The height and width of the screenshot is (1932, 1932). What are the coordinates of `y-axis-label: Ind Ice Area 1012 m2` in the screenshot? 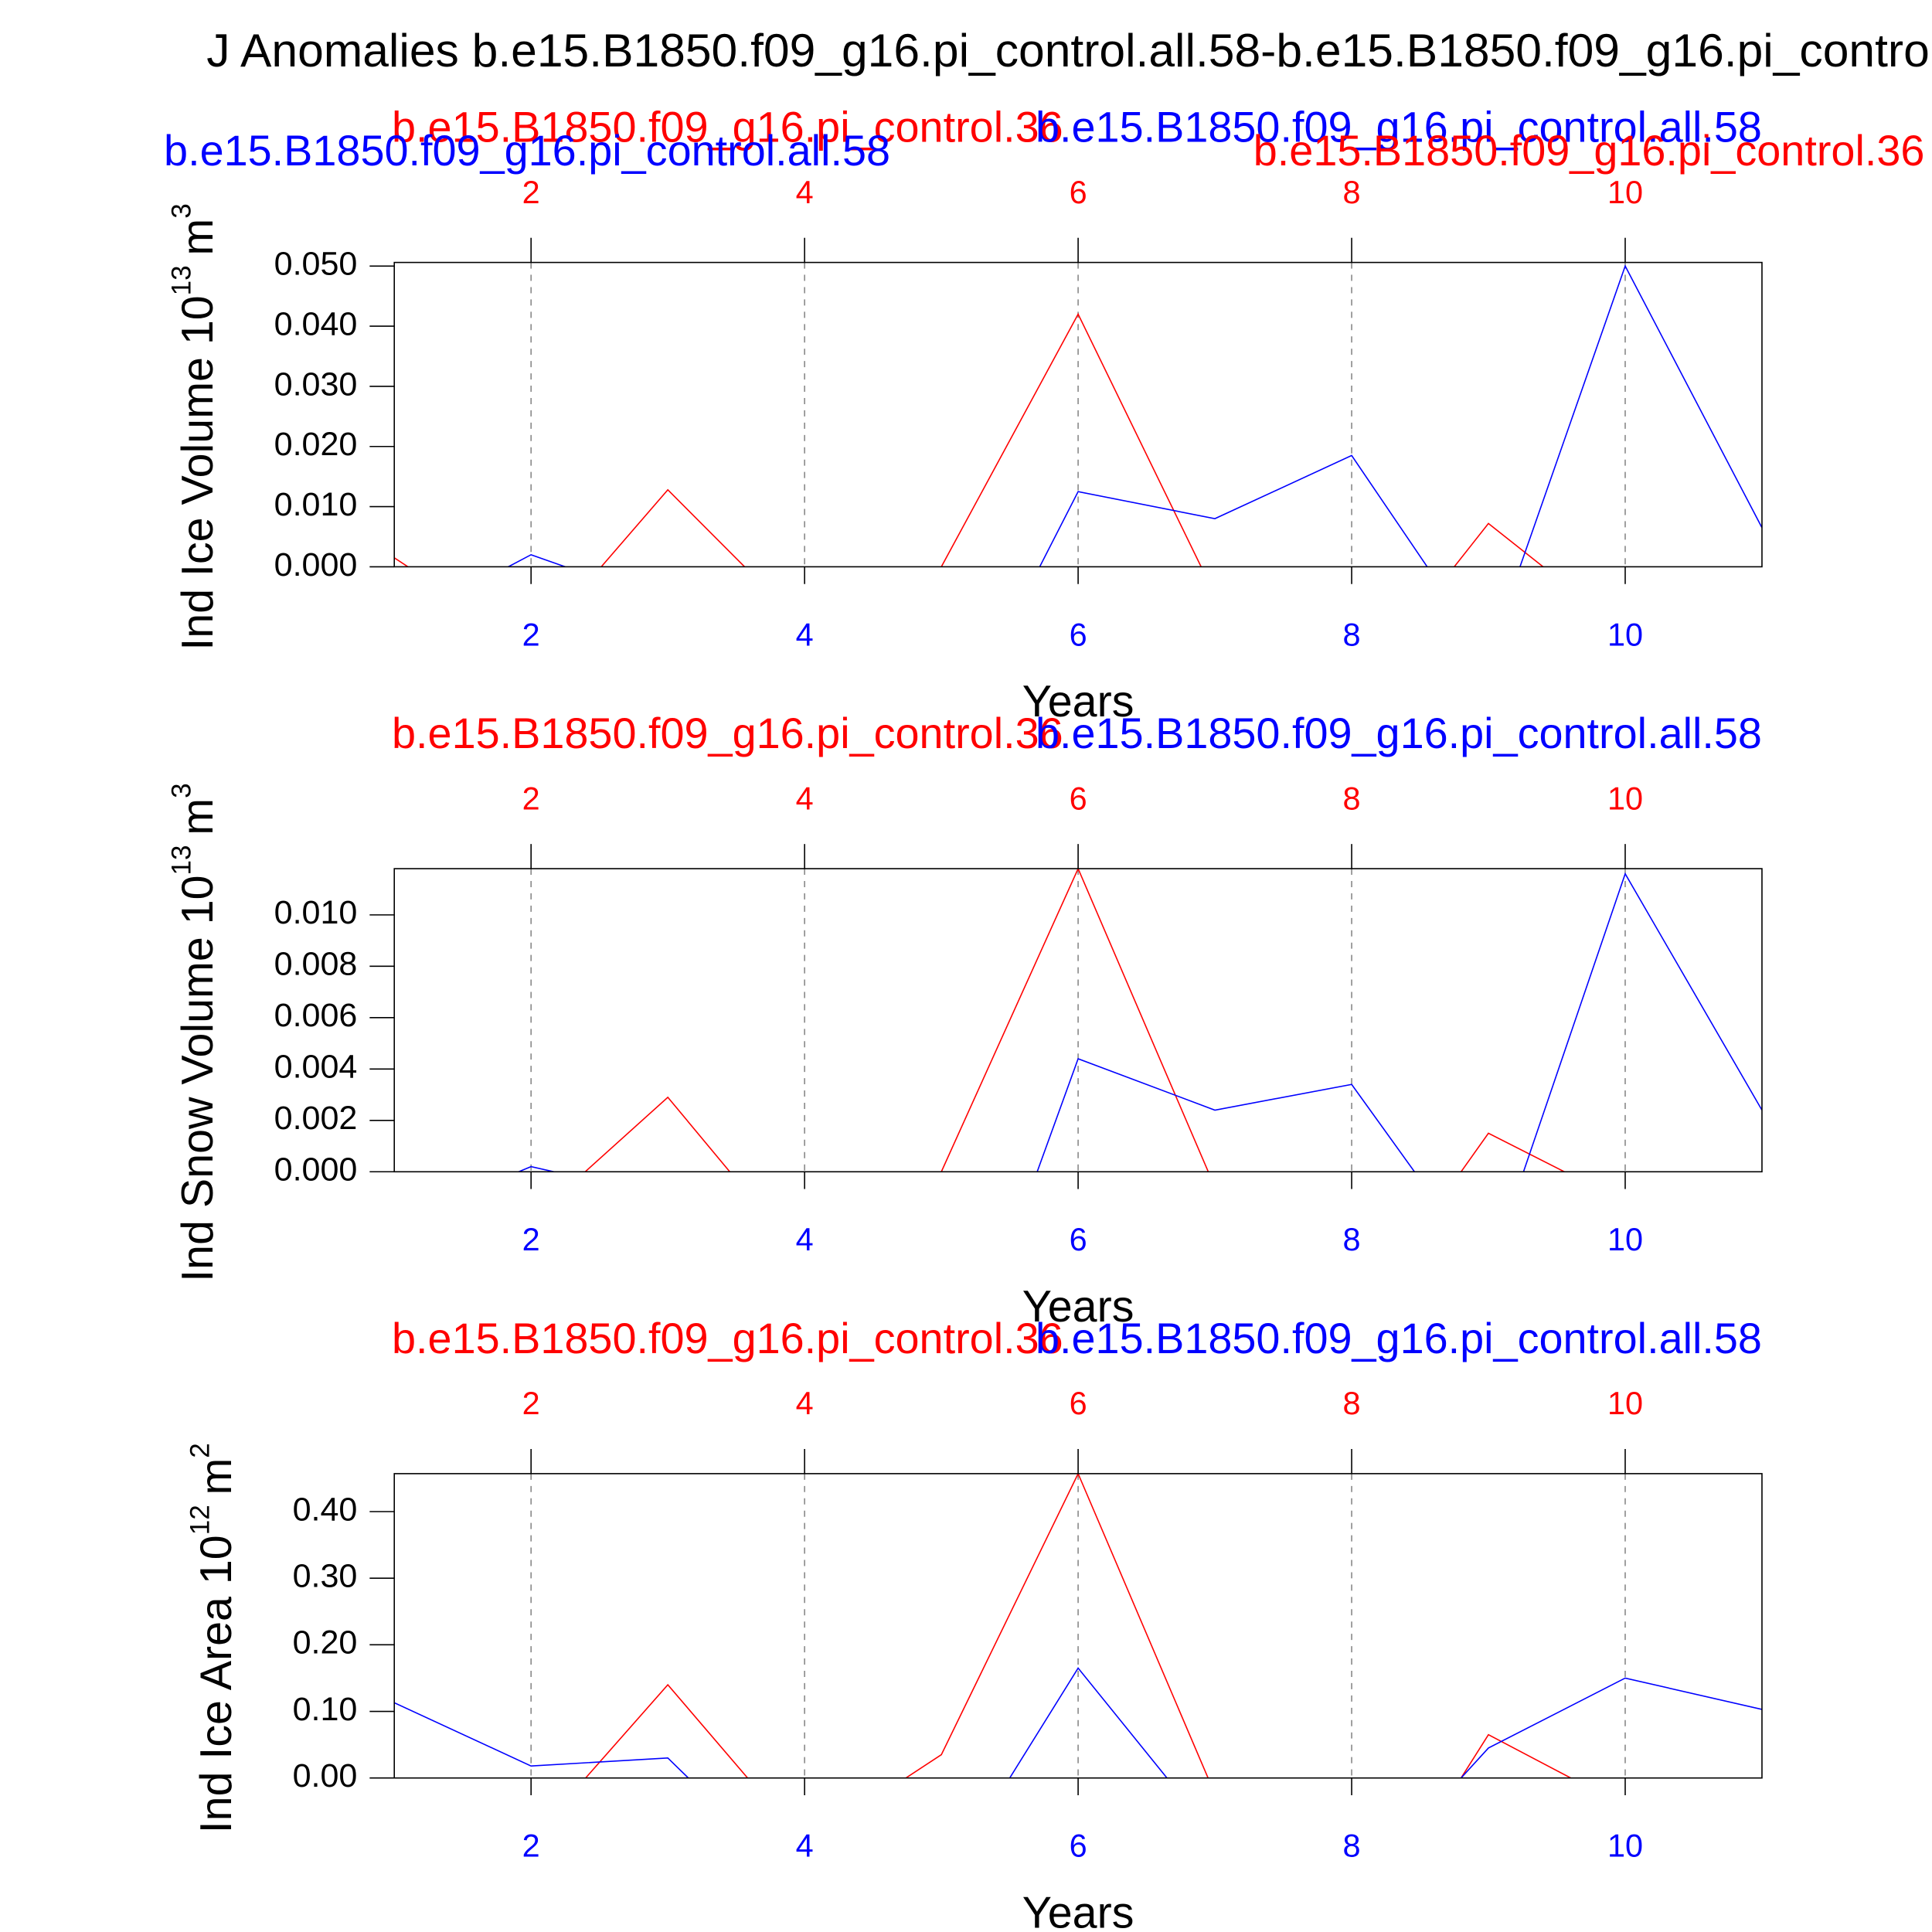 It's located at (213, 1638).